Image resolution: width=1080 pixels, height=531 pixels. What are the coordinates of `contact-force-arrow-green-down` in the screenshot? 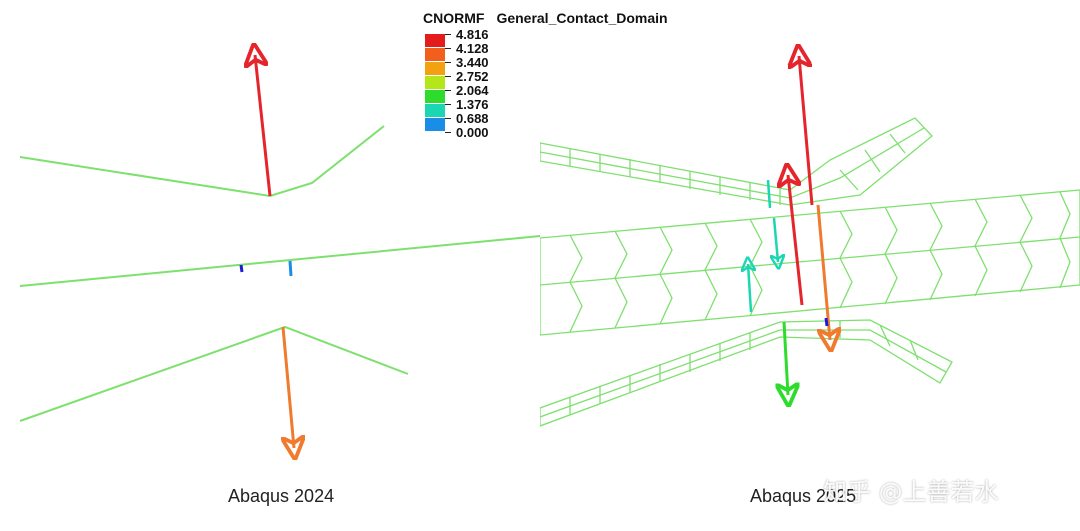 It's located at (786, 358).